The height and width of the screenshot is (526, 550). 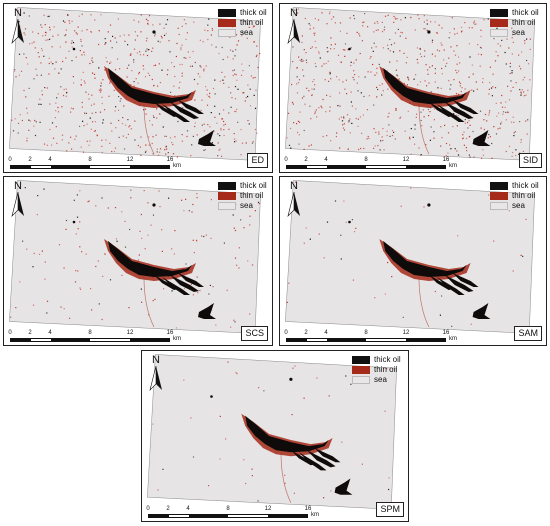 What do you see at coordinates (499, 13) in the screenshot?
I see `legend-swatch-thick-oil` at bounding box center [499, 13].